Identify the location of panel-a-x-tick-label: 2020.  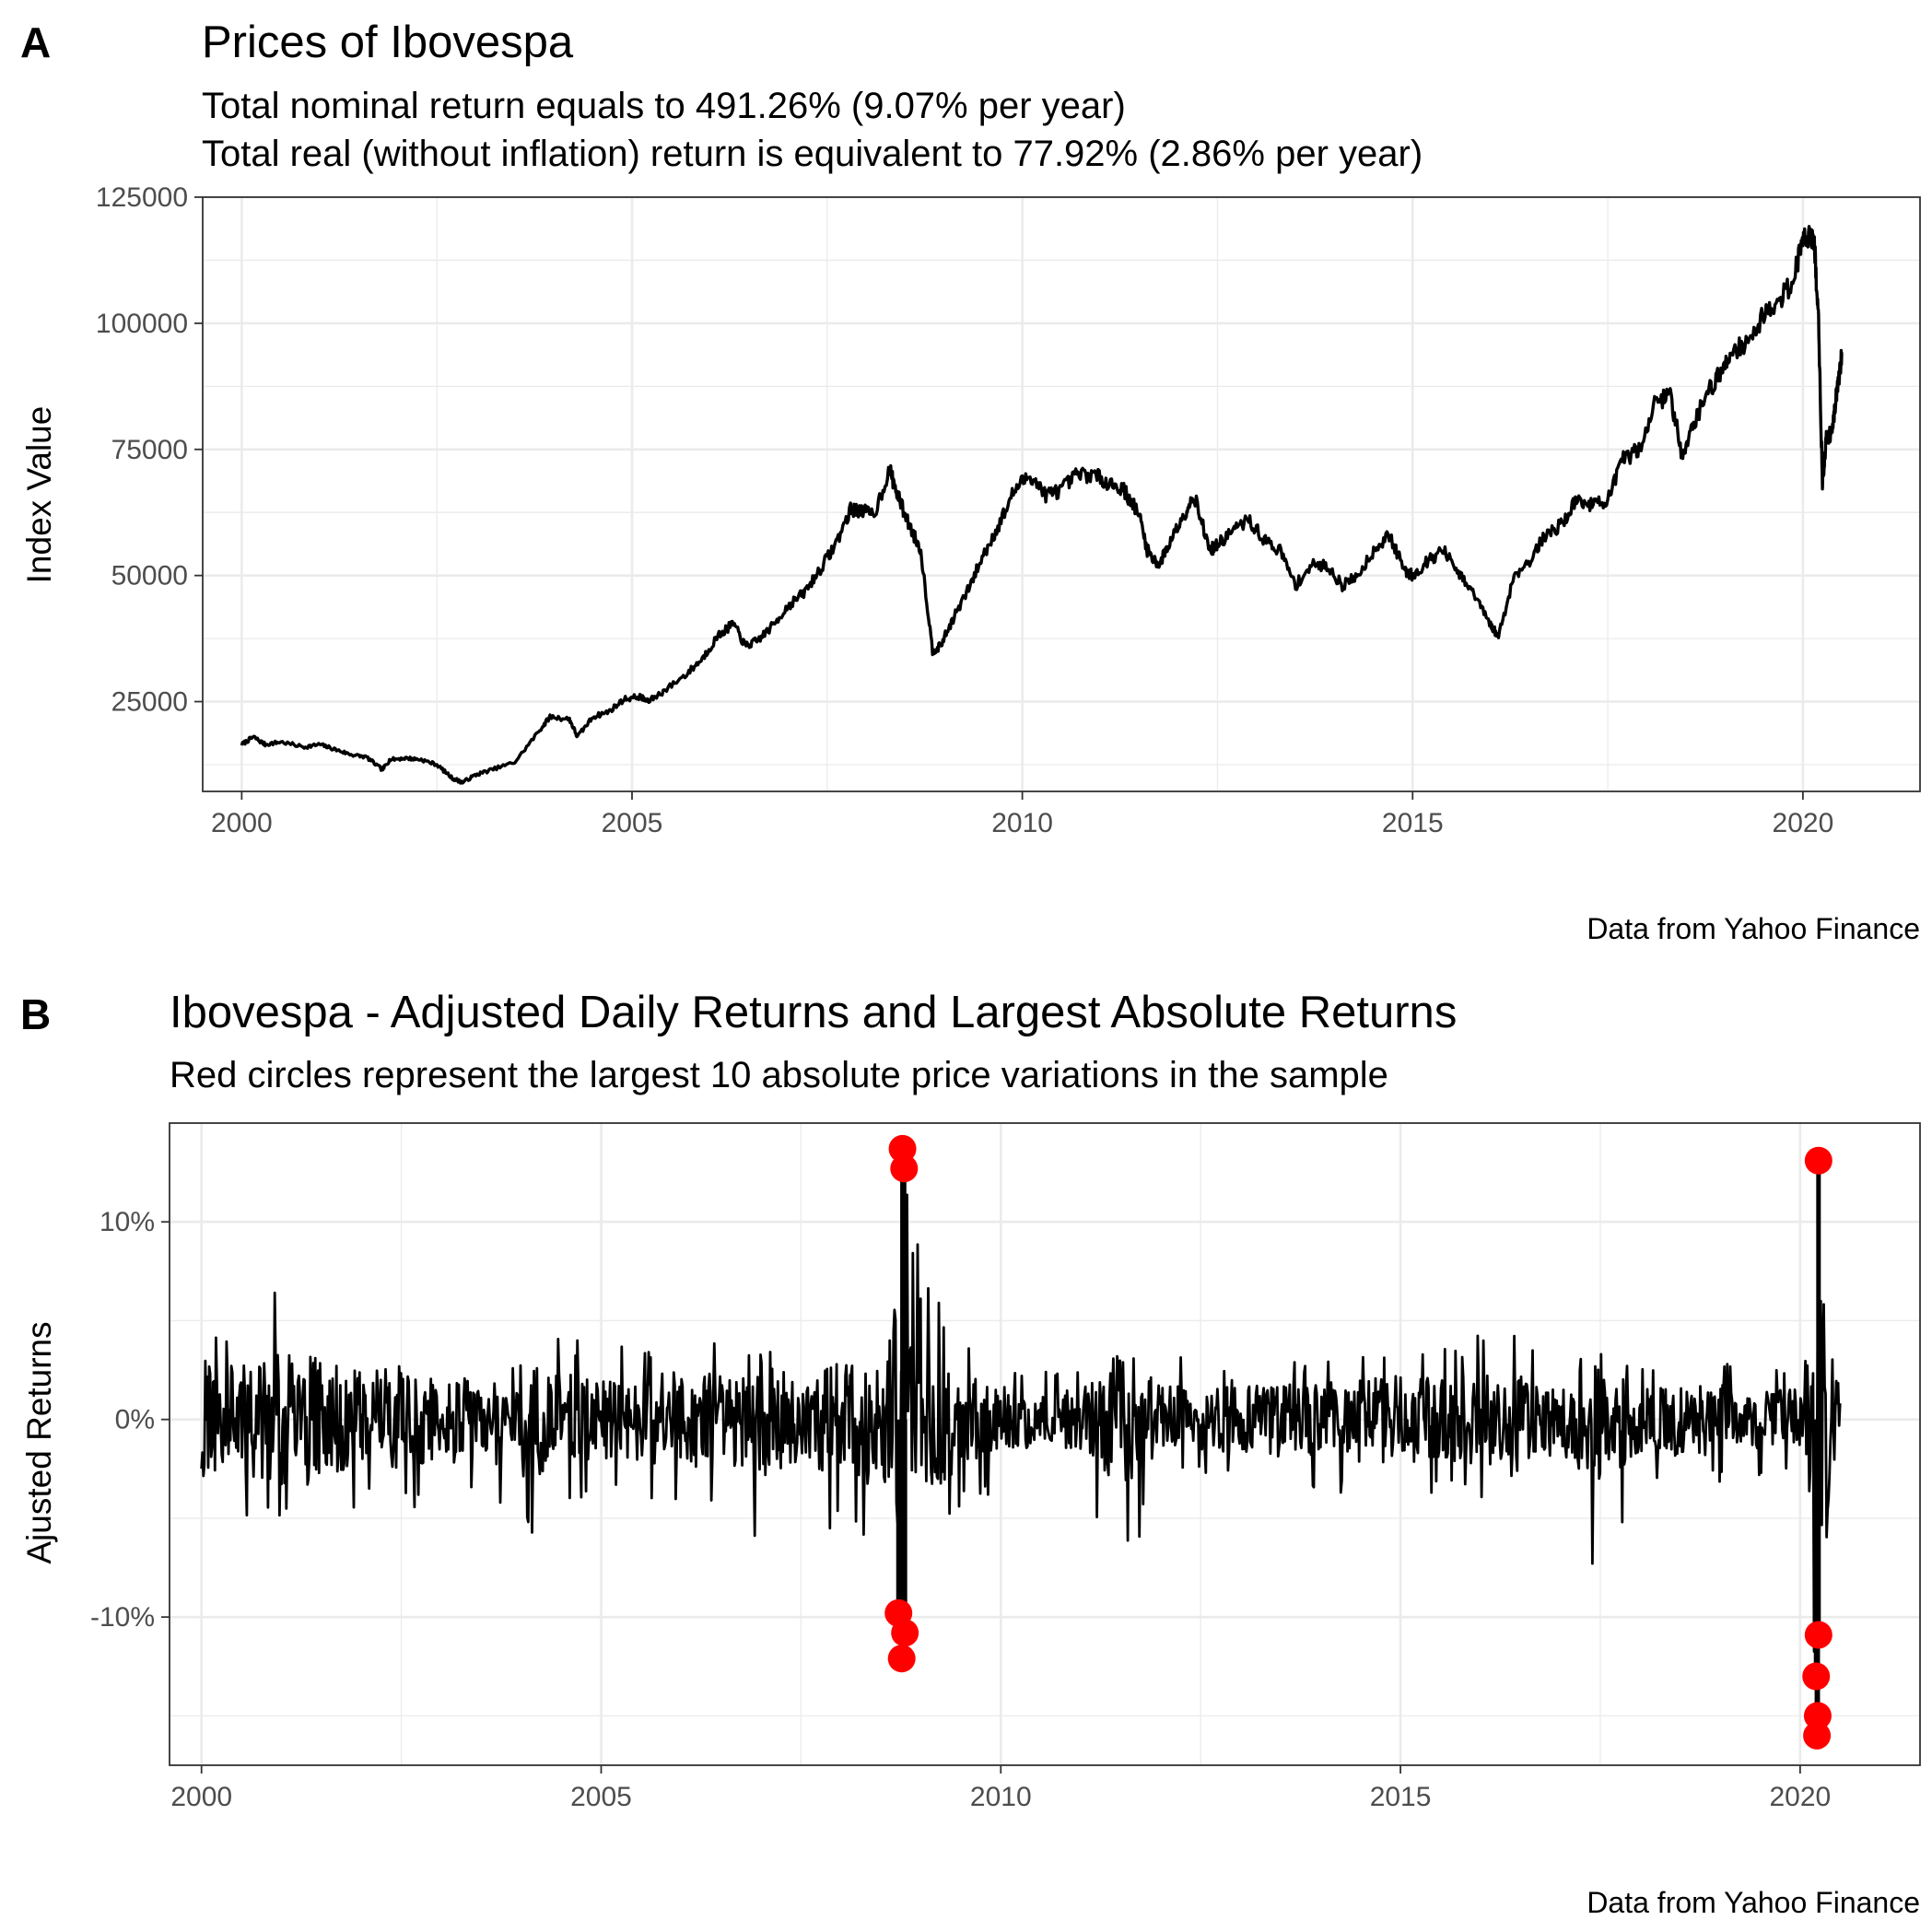
(1803, 823).